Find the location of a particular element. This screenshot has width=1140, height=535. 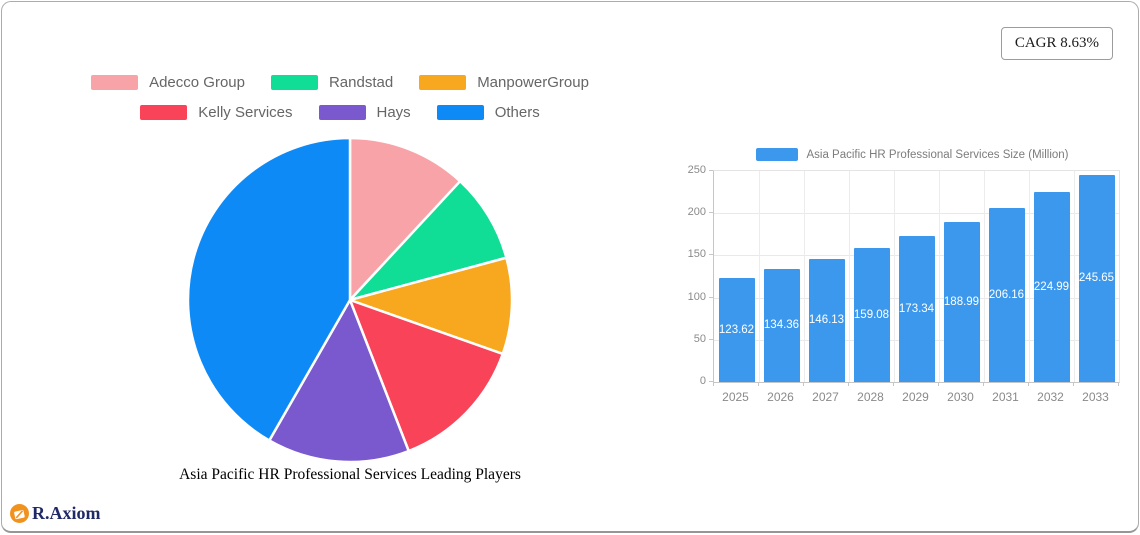

x-axis-label: 2033 is located at coordinates (1095, 397).